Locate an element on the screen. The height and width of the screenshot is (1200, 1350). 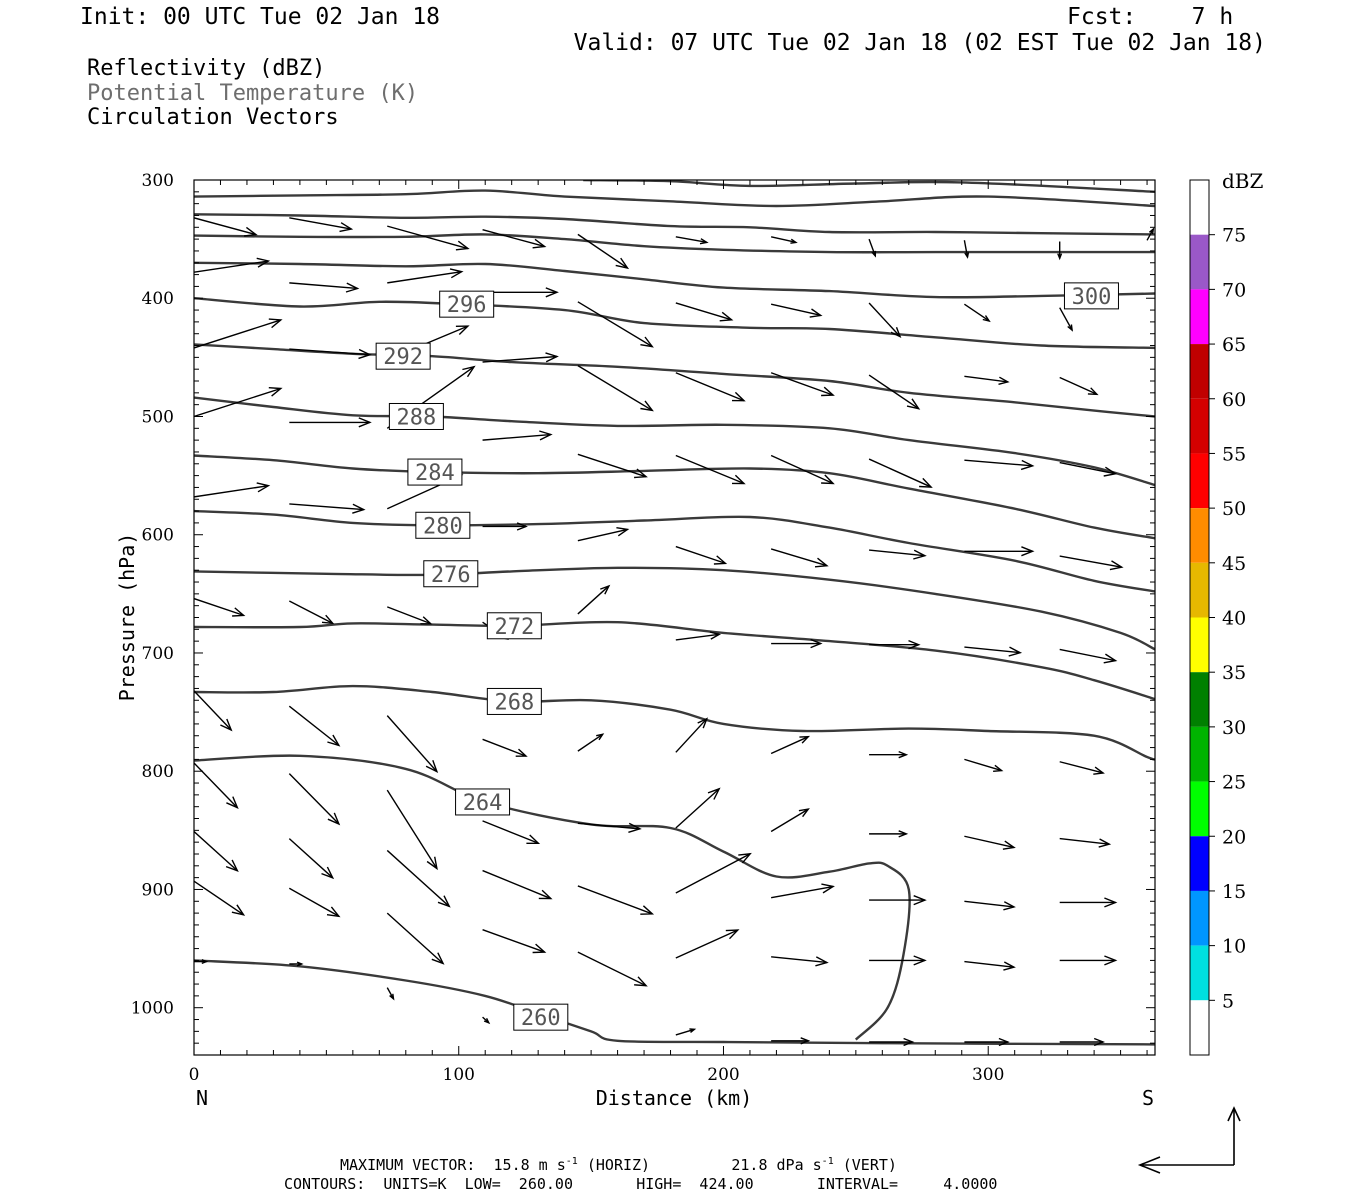
x-axis-label: Distance (km) is located at coordinates (674, 1098).